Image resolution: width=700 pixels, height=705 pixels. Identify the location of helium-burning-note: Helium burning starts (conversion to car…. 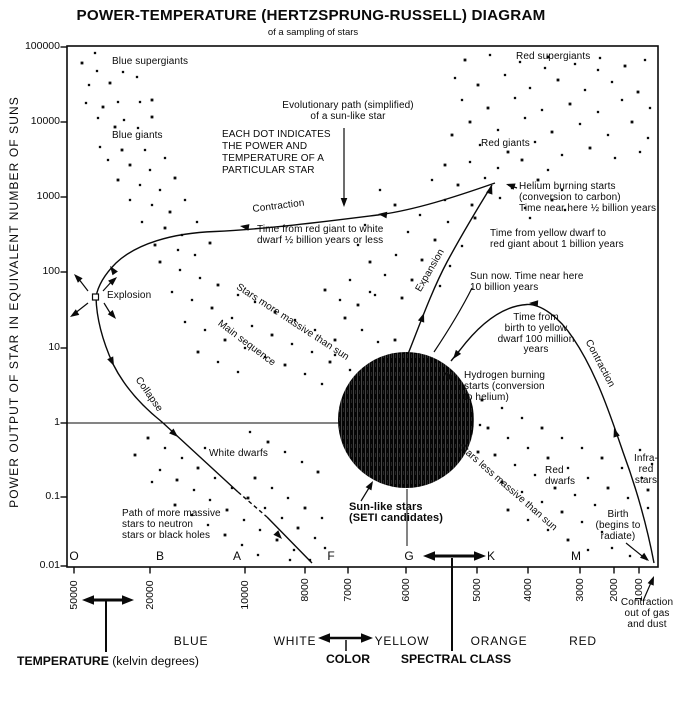
(588, 197).